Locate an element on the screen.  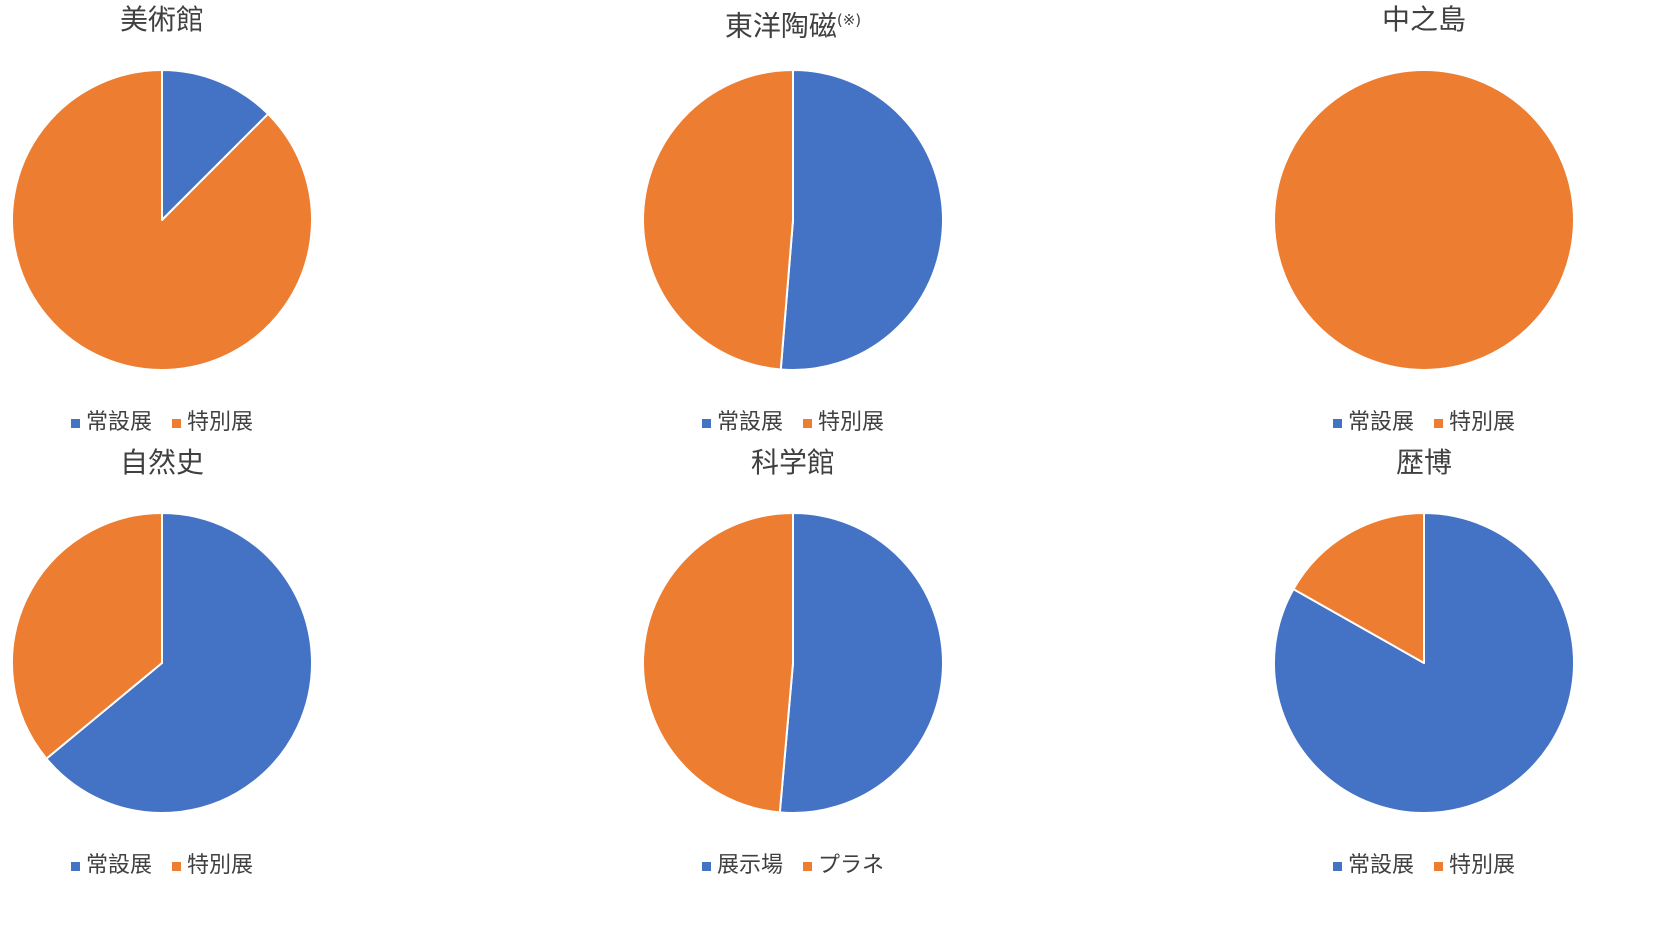
pie-chart-1: 美術館常設展 特別展 is located at coordinates (181, 220).